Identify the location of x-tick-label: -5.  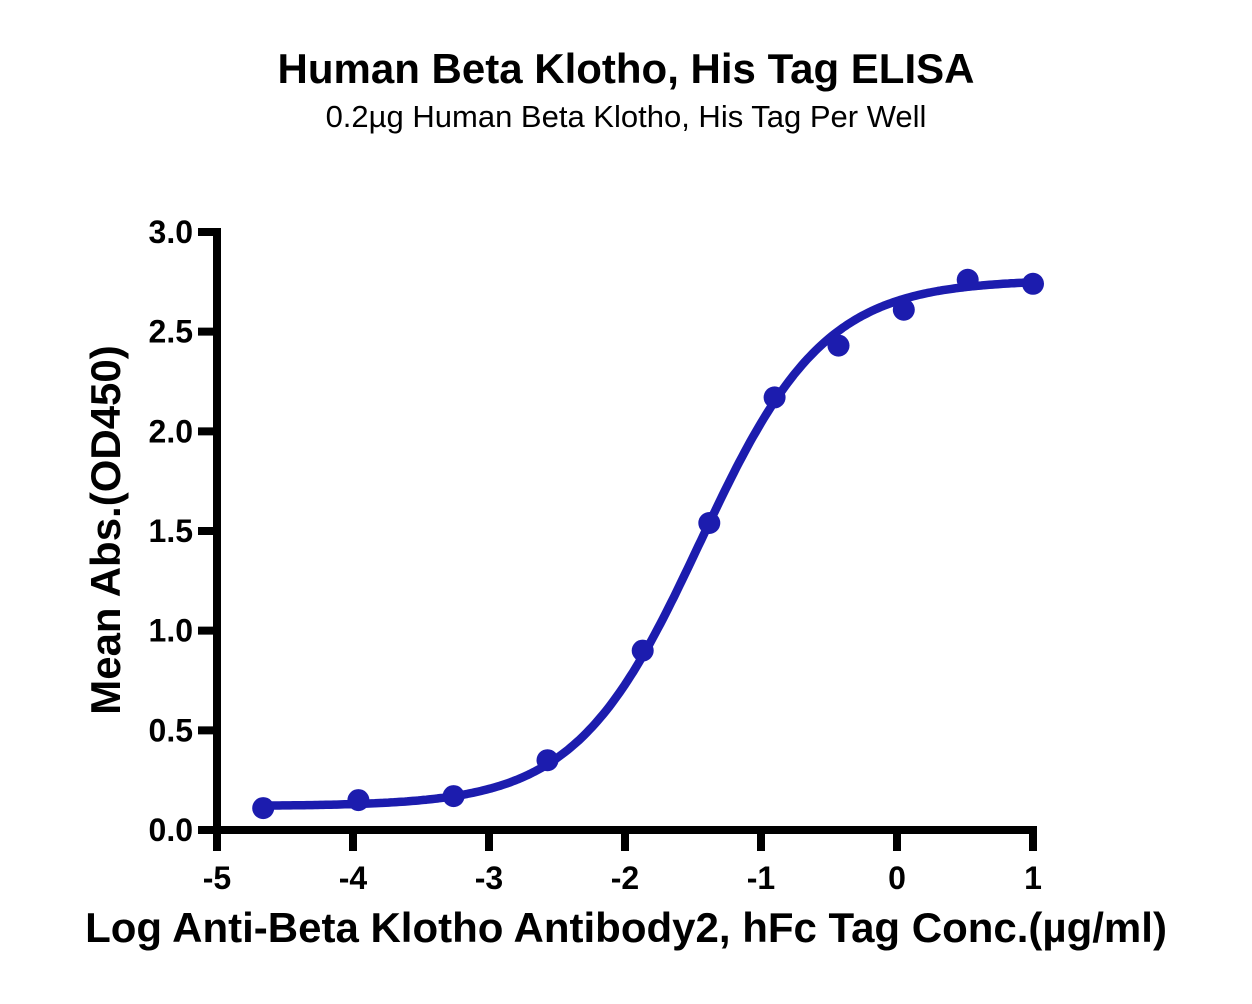
(217, 878).